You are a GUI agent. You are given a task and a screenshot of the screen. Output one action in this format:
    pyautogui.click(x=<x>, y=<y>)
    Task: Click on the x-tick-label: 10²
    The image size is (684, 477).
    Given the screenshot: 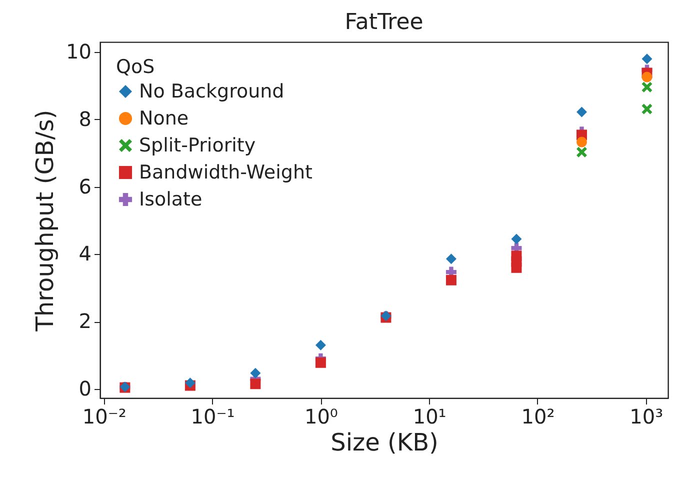 What is the action you would take?
    pyautogui.click(x=538, y=416)
    